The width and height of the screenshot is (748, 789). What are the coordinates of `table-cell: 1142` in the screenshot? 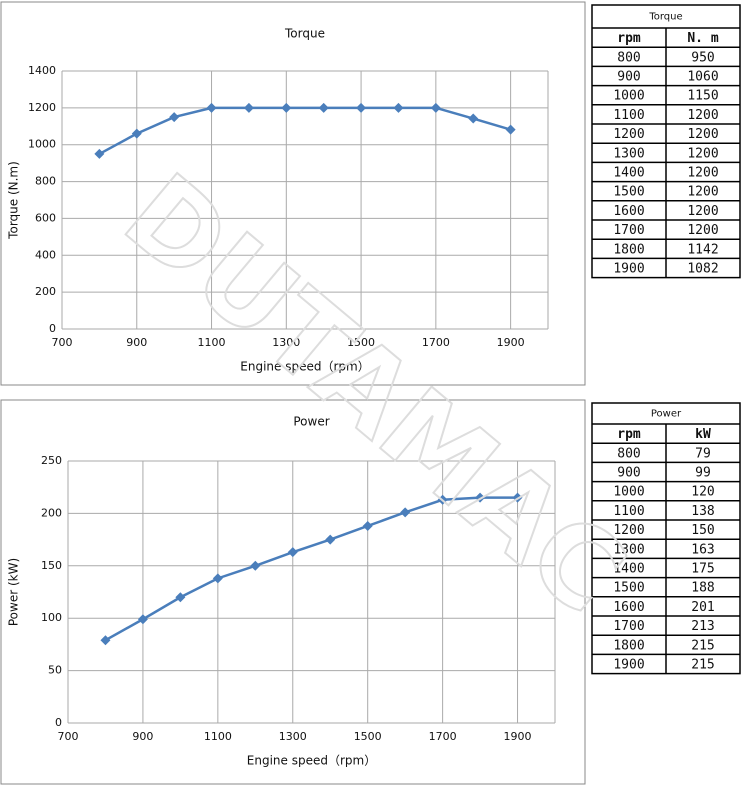 It's located at (702, 249).